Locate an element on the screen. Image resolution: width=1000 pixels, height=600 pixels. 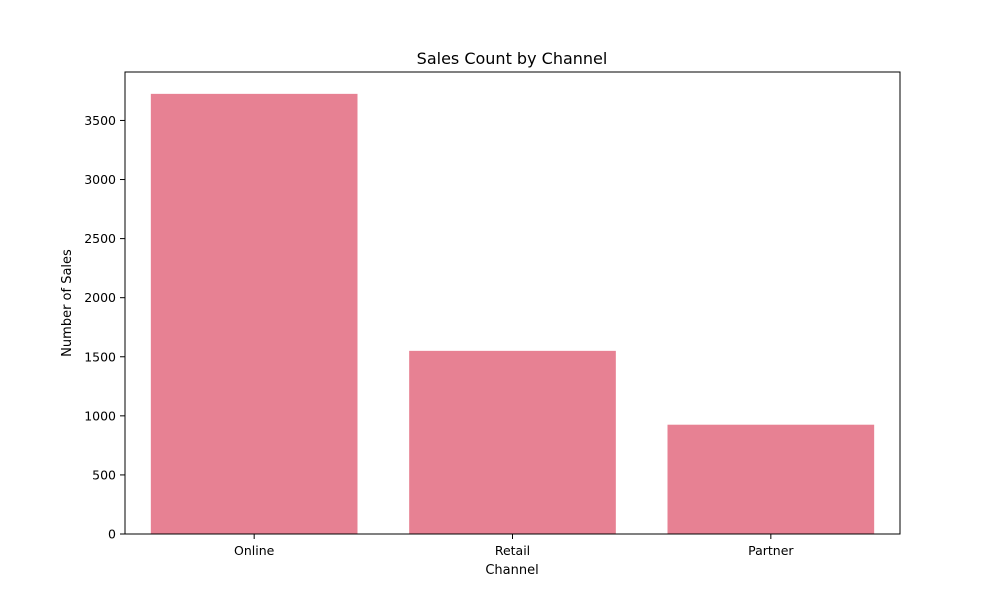
y-tick-label: 0 is located at coordinates (112, 534).